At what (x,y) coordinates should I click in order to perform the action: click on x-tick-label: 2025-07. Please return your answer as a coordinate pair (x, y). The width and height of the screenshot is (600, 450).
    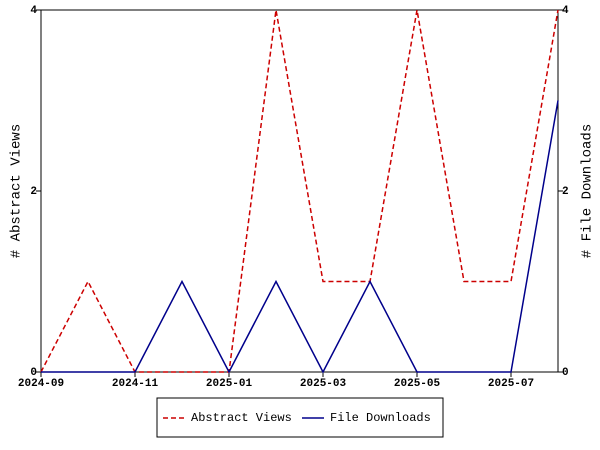
    Looking at the image, I should click on (511, 384).